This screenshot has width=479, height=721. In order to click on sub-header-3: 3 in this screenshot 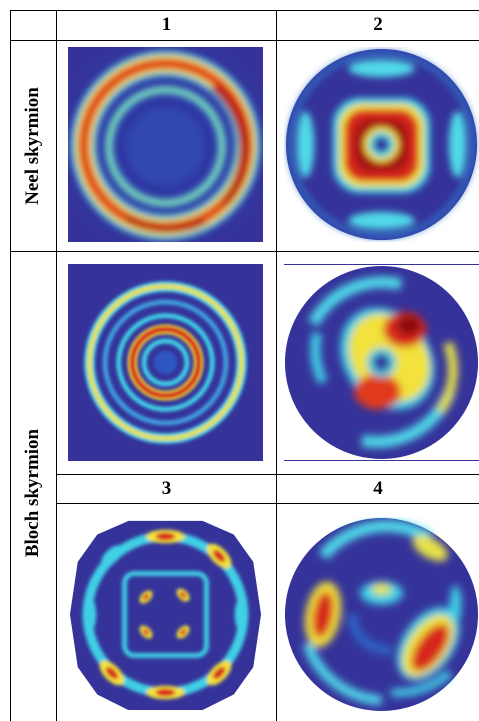, I will do `click(166, 488)`.